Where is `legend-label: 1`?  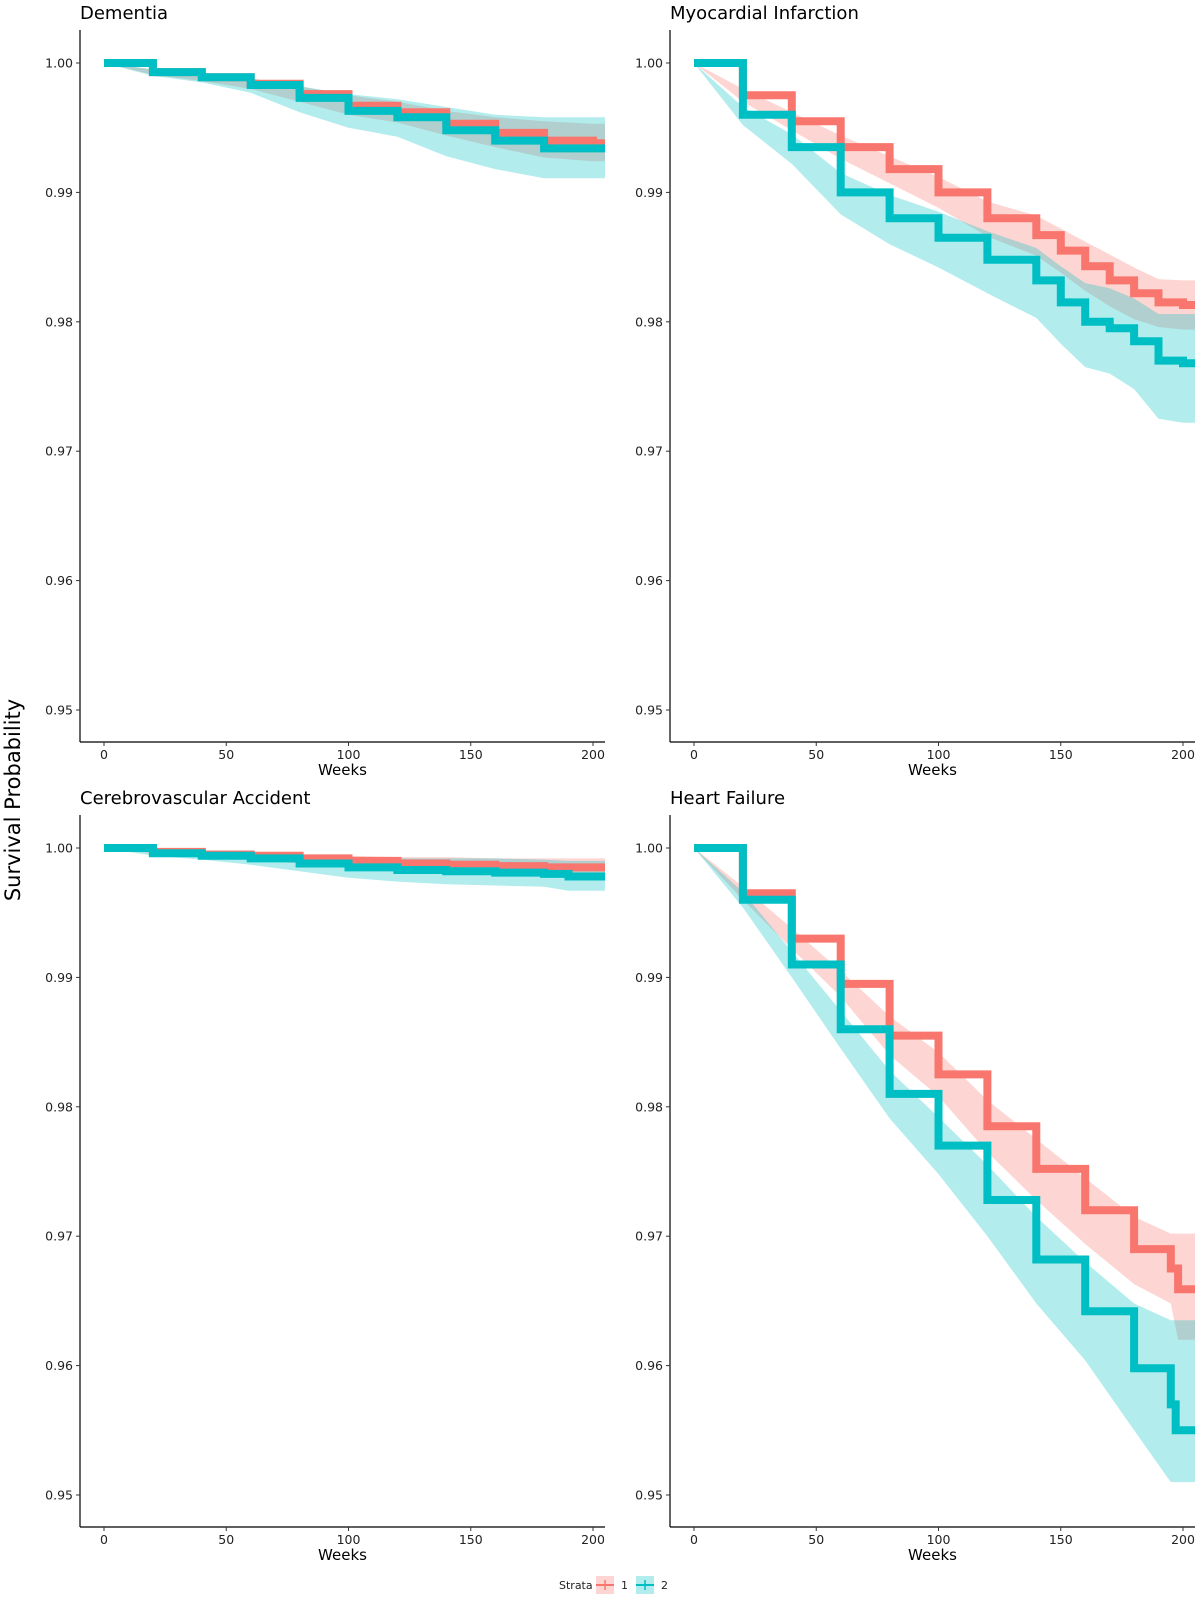 legend-label: 1 is located at coordinates (624, 1585).